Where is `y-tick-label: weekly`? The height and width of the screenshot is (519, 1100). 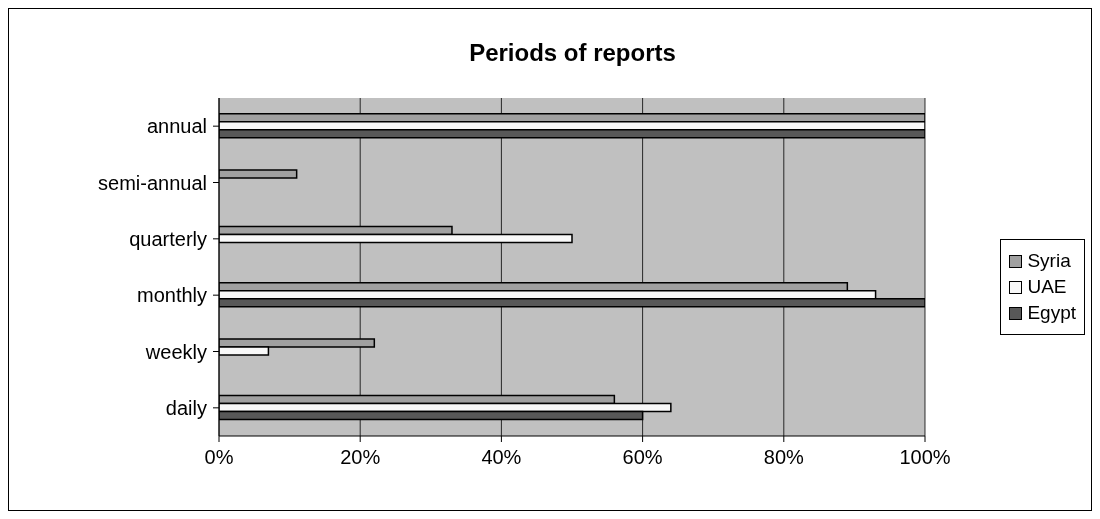 y-tick-label: weekly is located at coordinates (175, 351).